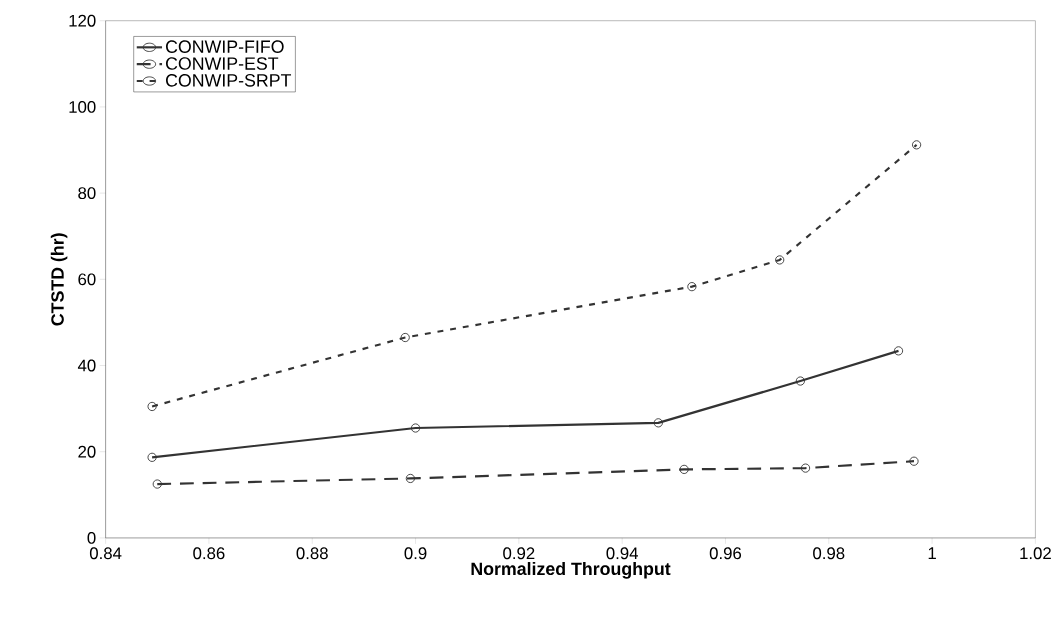 This screenshot has height=624, width=1055. What do you see at coordinates (105, 553) in the screenshot?
I see `x-tick-label: 0.84` at bounding box center [105, 553].